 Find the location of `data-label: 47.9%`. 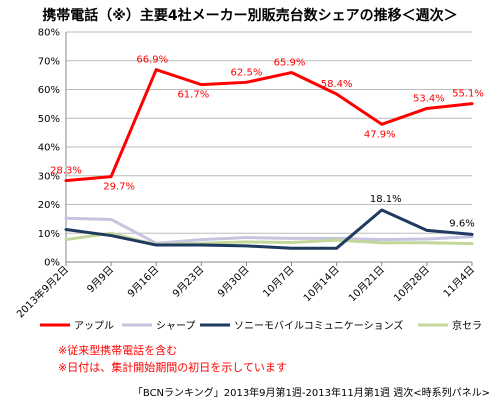

data-label: 47.9% is located at coordinates (380, 134).